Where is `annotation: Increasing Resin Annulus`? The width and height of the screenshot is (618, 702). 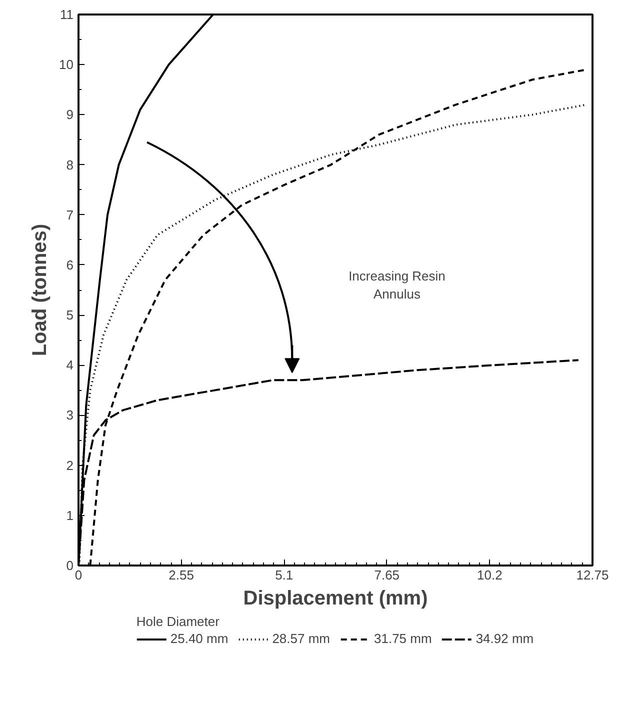 annotation: Increasing Resin Annulus is located at coordinates (397, 285).